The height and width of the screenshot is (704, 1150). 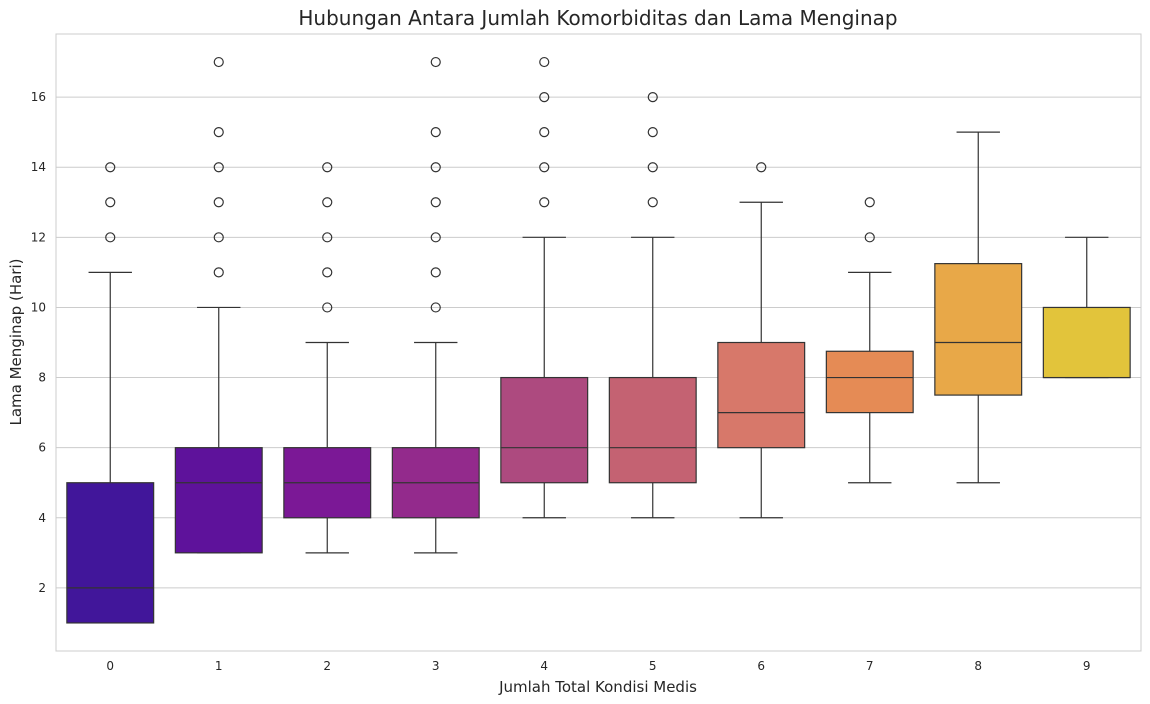 I want to click on x-tick-label: 4, so click(x=544, y=666).